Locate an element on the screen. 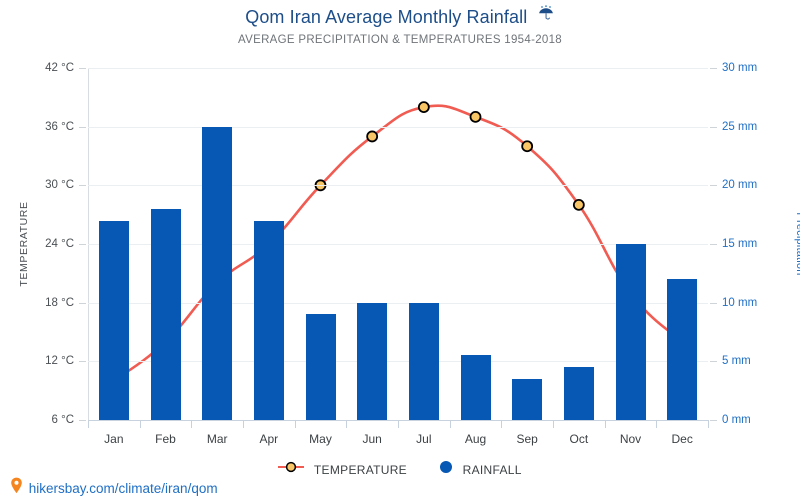 The image size is (800, 500). y-axis-right-tick-label: 25 mm is located at coordinates (740, 126).